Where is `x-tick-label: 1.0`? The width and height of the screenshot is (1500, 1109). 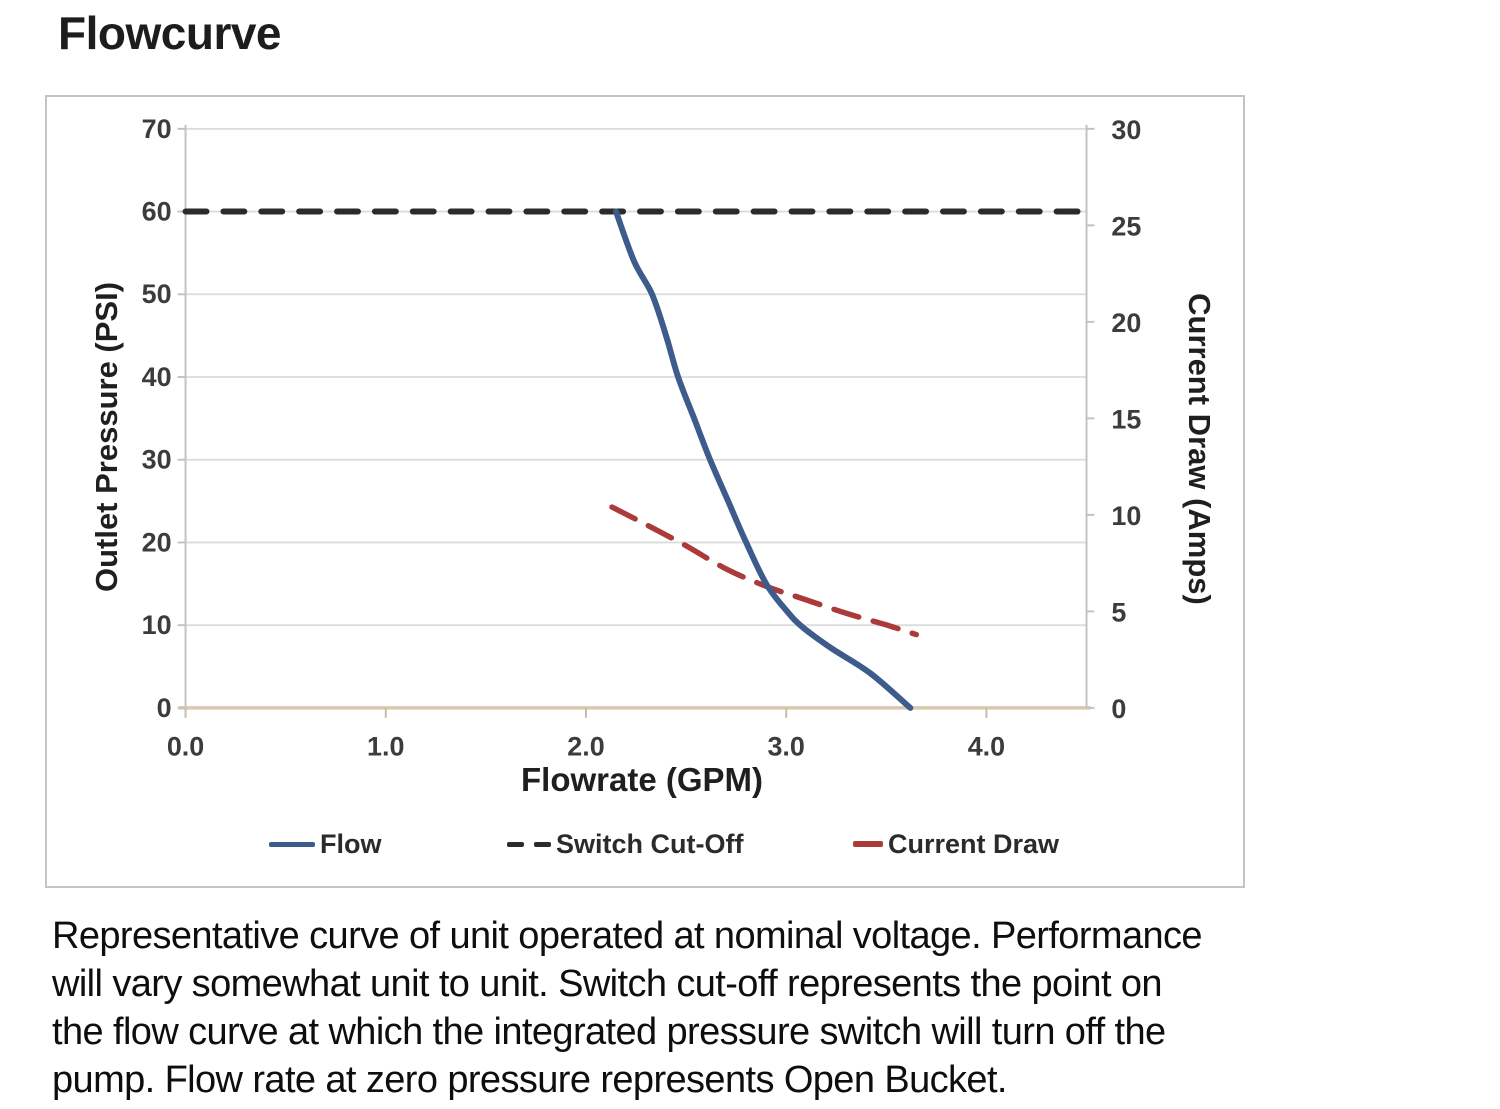 x-tick-label: 1.0 is located at coordinates (385, 747).